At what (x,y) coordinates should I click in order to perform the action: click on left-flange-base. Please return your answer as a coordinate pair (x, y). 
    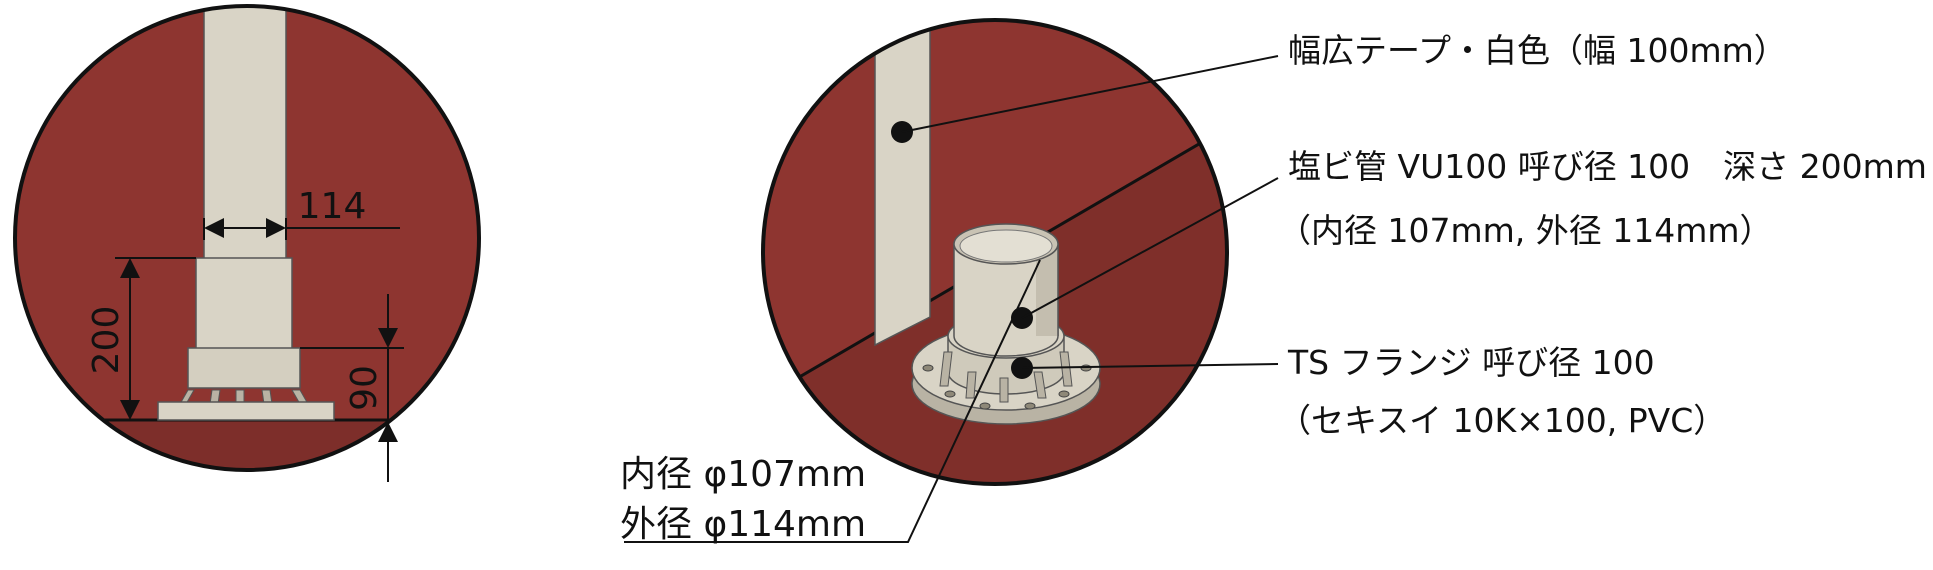
    Looking at the image, I should click on (246, 411).